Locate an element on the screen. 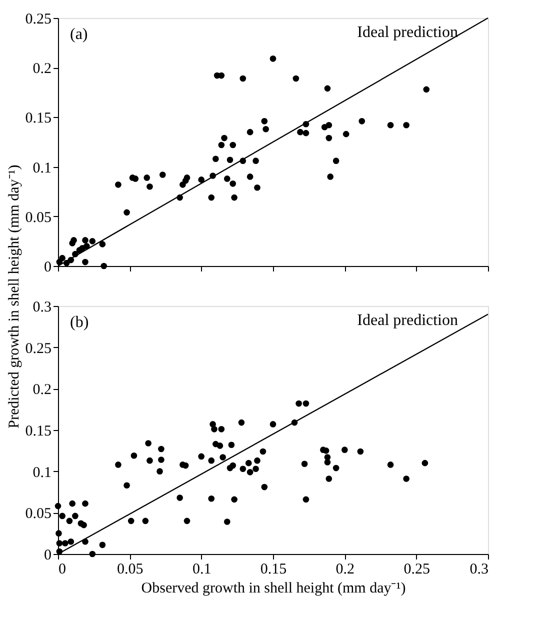  y-tick-label: 0.3 is located at coordinates (42, 308).